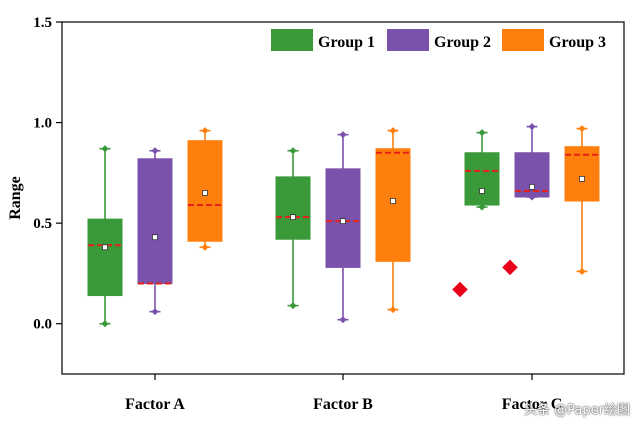 The width and height of the screenshot is (640, 428). What do you see at coordinates (42, 23) in the screenshot?
I see `y-tick-label: 1.5` at bounding box center [42, 23].